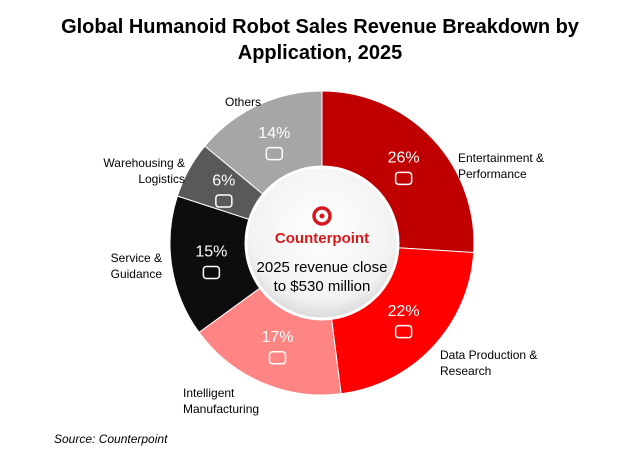 The height and width of the screenshot is (461, 640). Describe the element at coordinates (322, 216) in the screenshot. I see `brand-logo` at that location.